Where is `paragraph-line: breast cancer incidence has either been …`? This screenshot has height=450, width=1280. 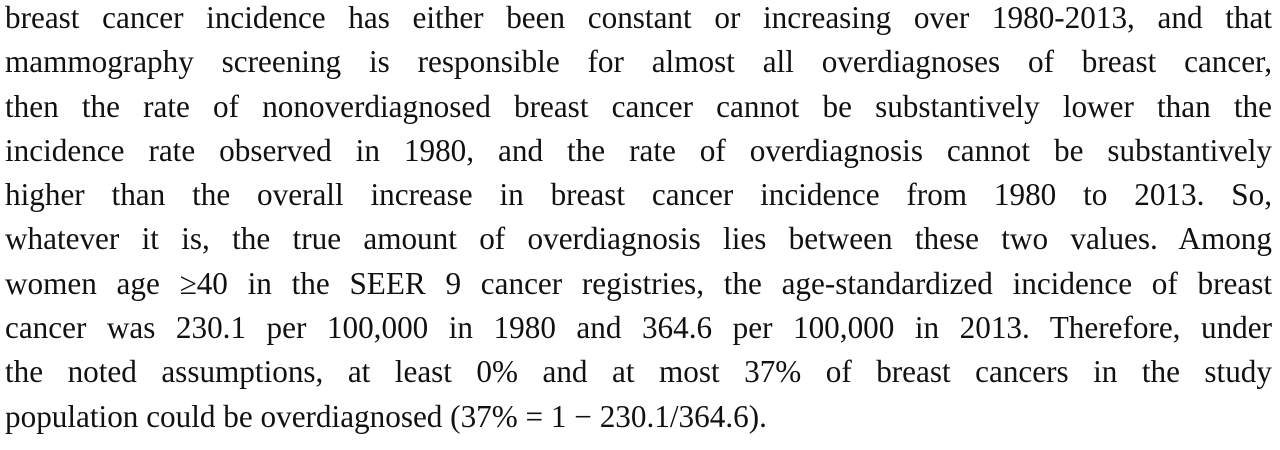 paragraph-line: breast cancer incidence has either been … is located at coordinates (638, 17).